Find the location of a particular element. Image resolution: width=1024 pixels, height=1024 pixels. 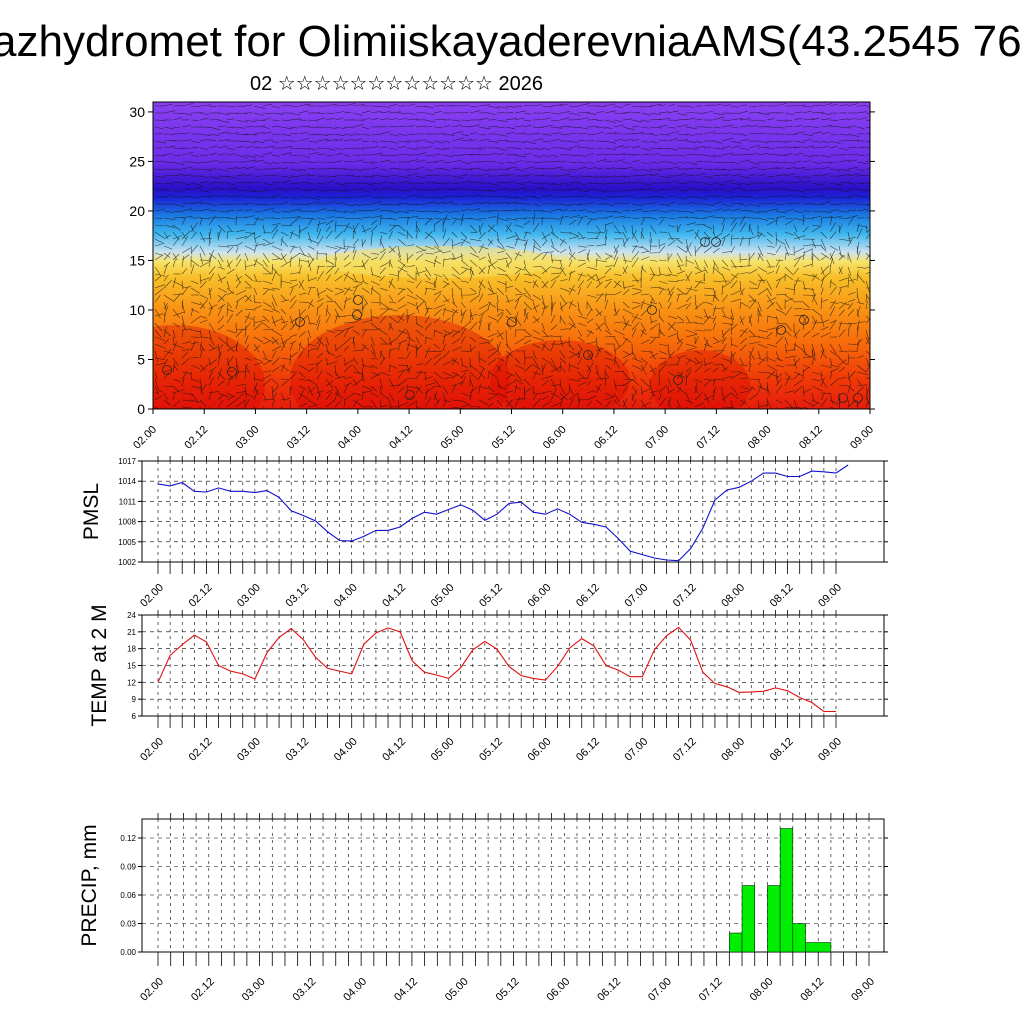

y-tick-label: 20 is located at coordinates (137, 211).